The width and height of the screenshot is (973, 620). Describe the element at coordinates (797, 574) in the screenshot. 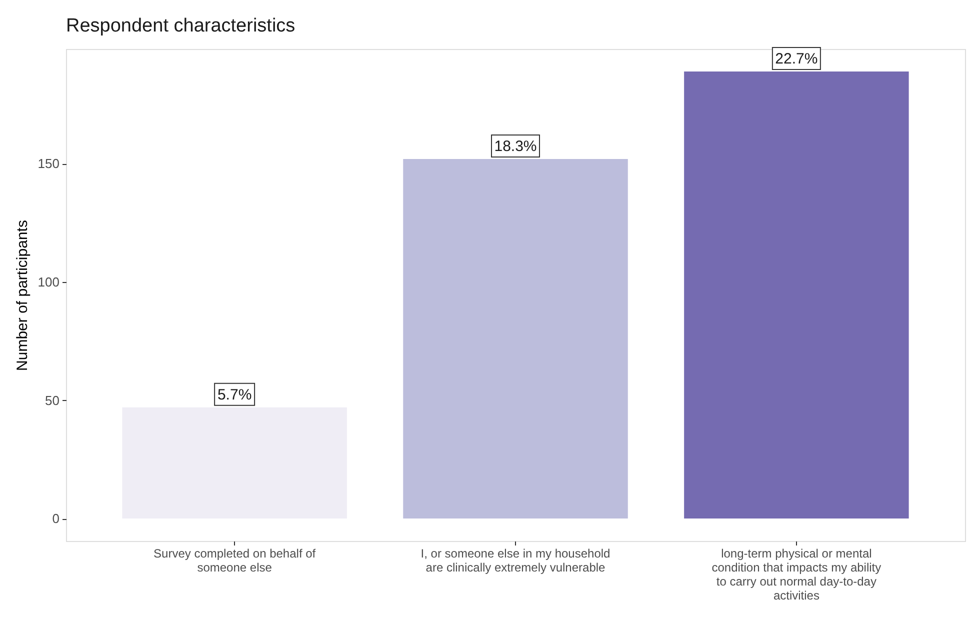

I see `x-tick-label: long-term physical or mental condition that impacts my ability to carry out normal day-to-day activities` at that location.